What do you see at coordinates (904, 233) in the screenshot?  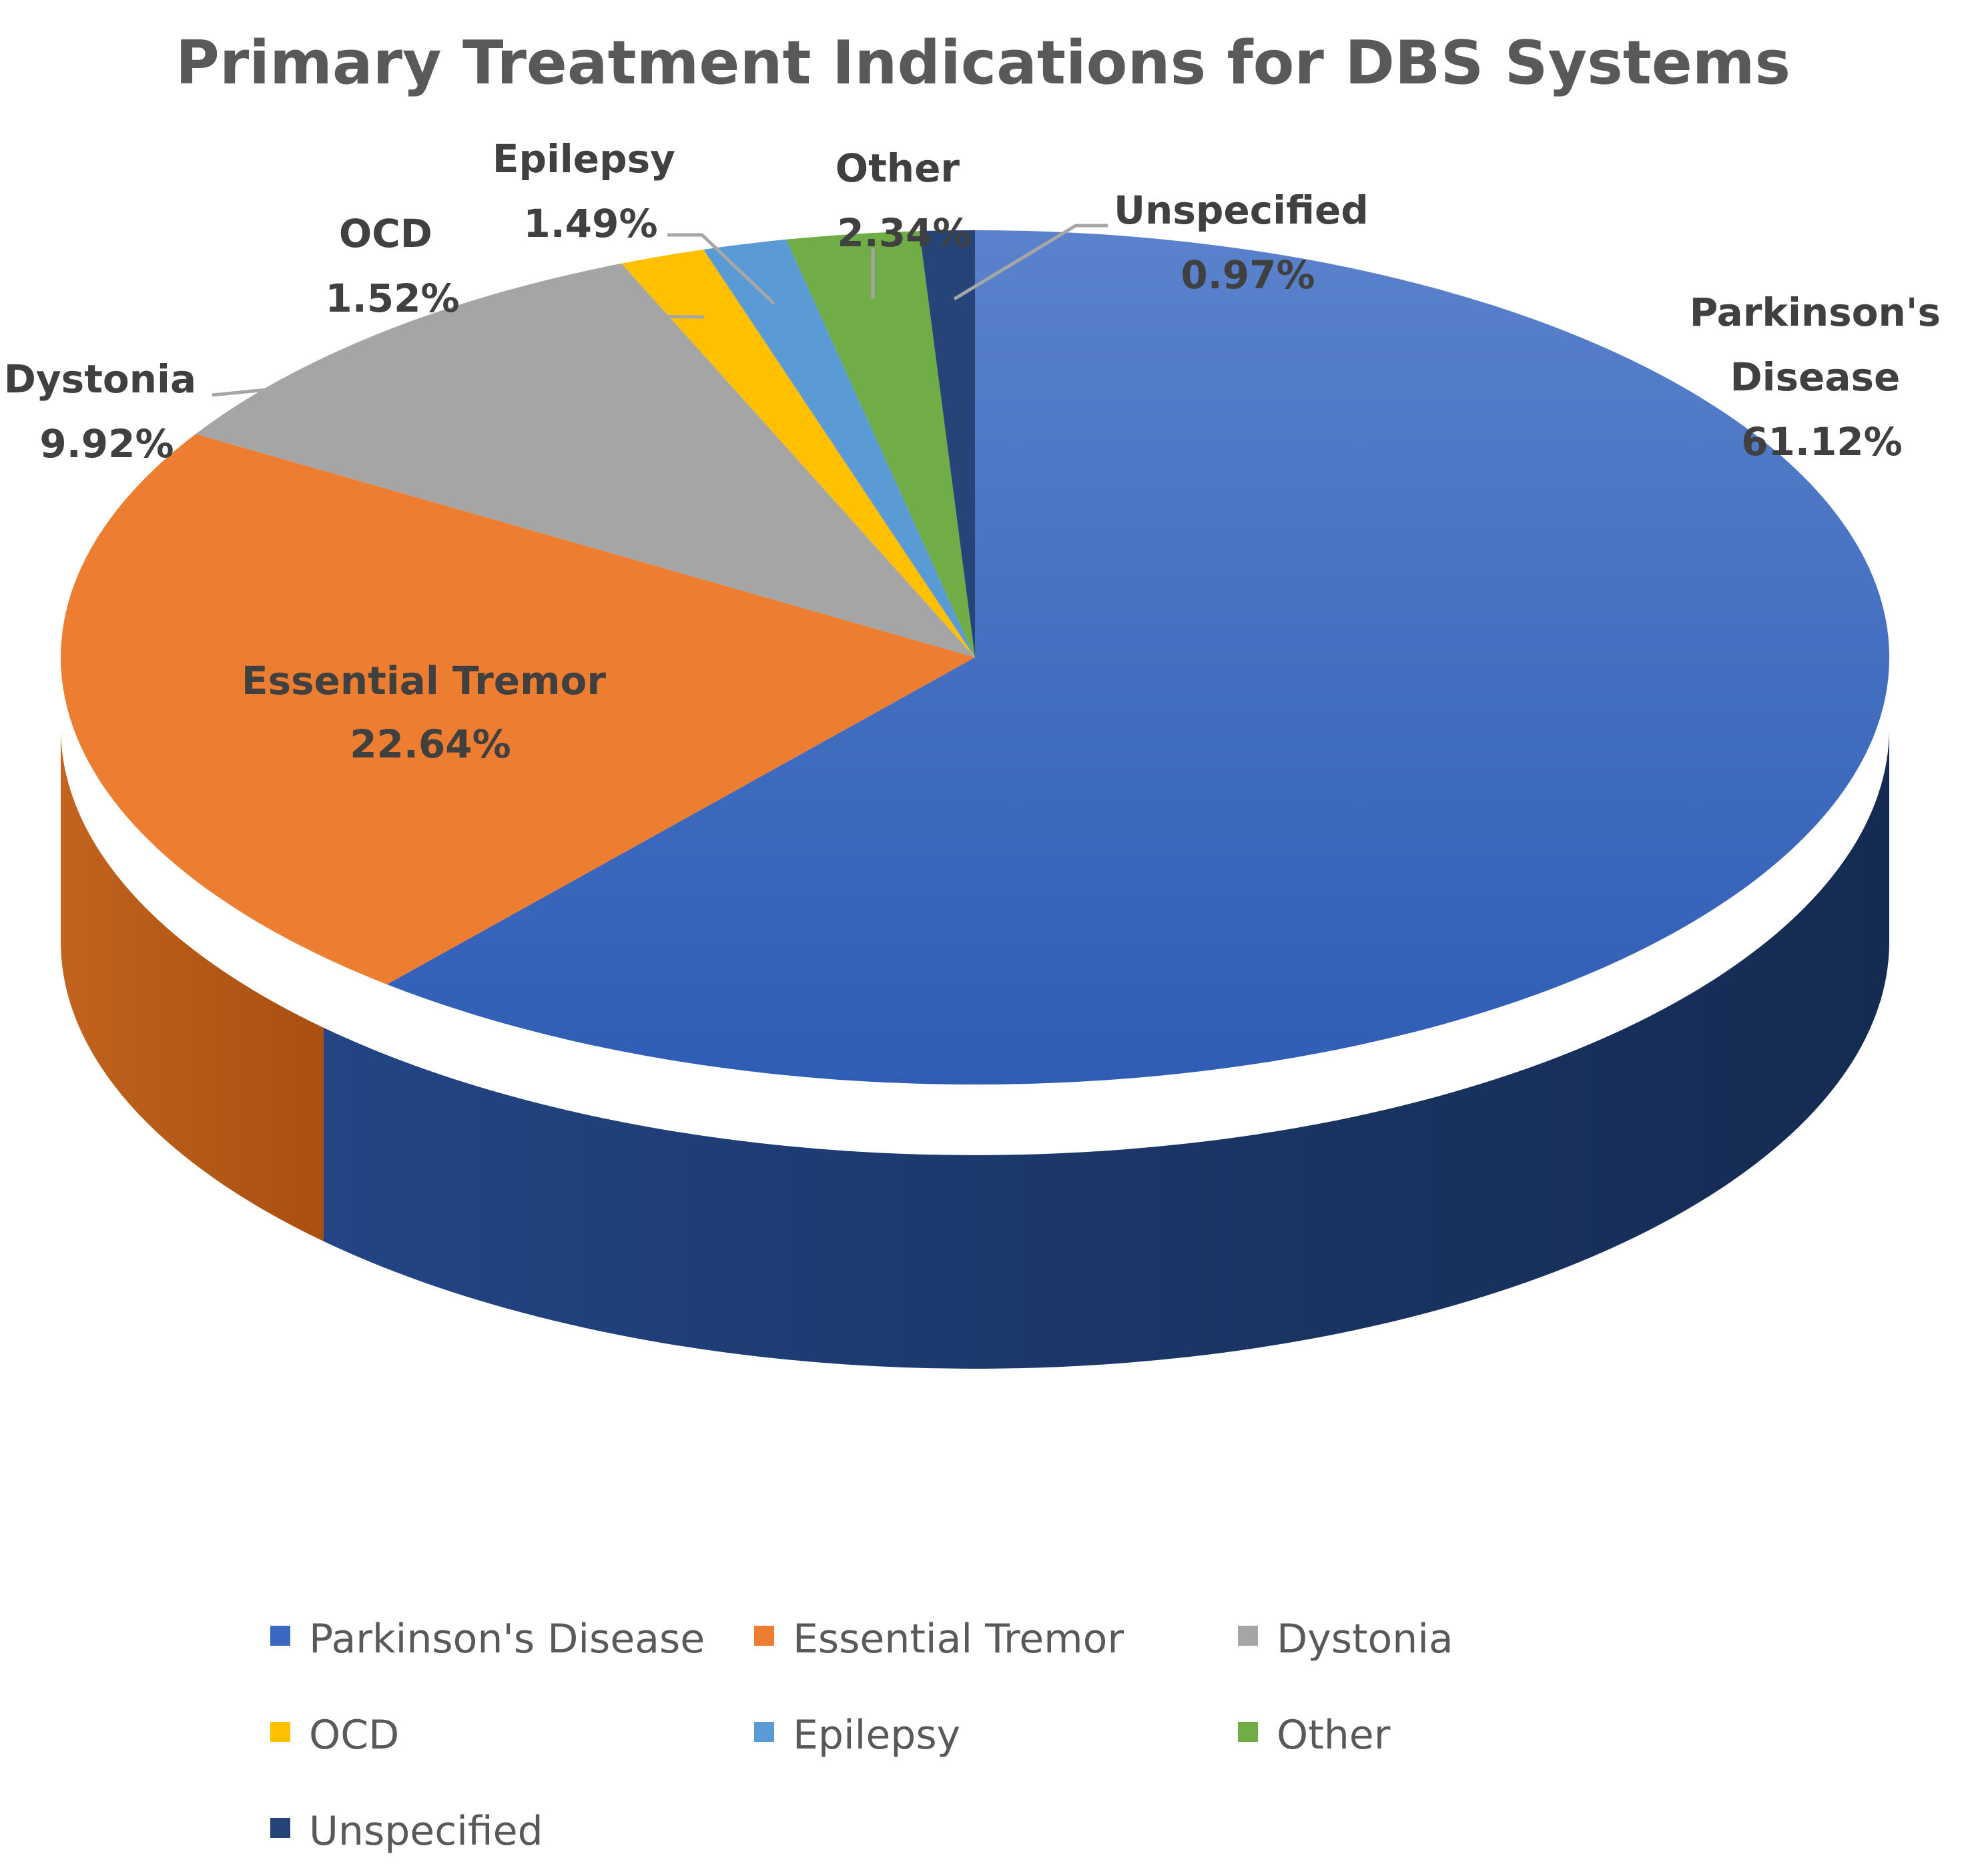 I see `data-label-other-value: 2.34%` at bounding box center [904, 233].